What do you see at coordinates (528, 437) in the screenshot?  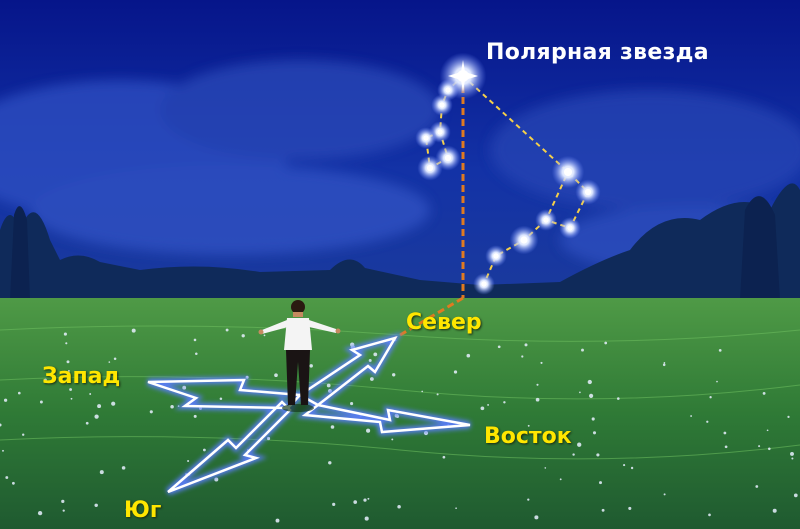 I see `east-label: Восток` at bounding box center [528, 437].